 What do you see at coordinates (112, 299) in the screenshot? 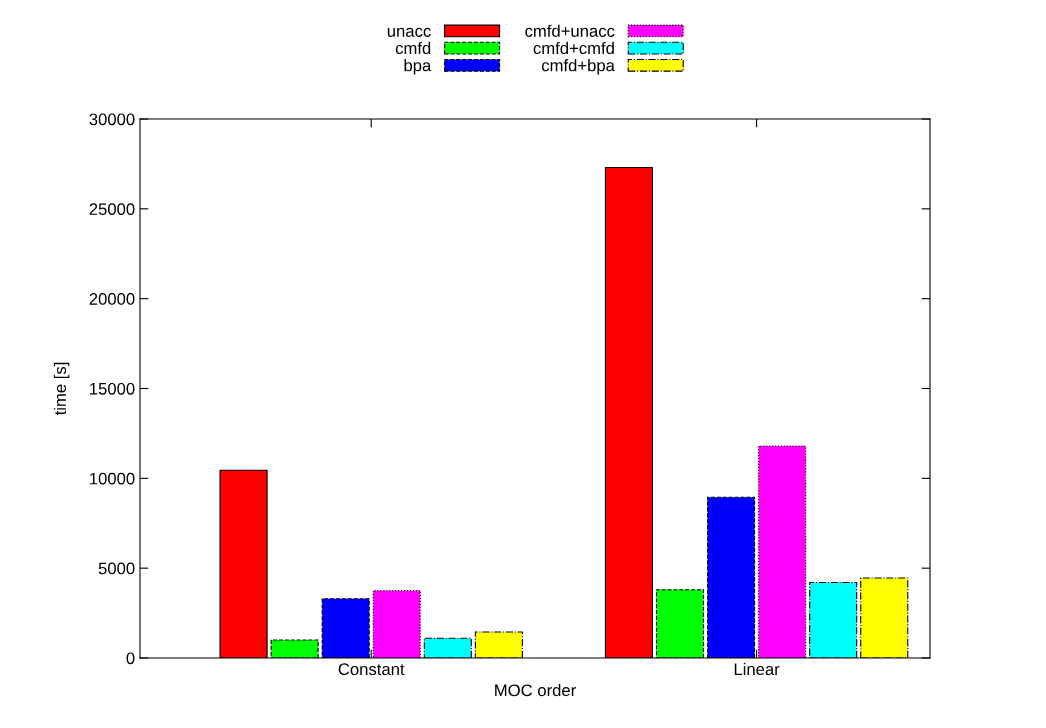
I see `y-tick-label: 20000` at bounding box center [112, 299].